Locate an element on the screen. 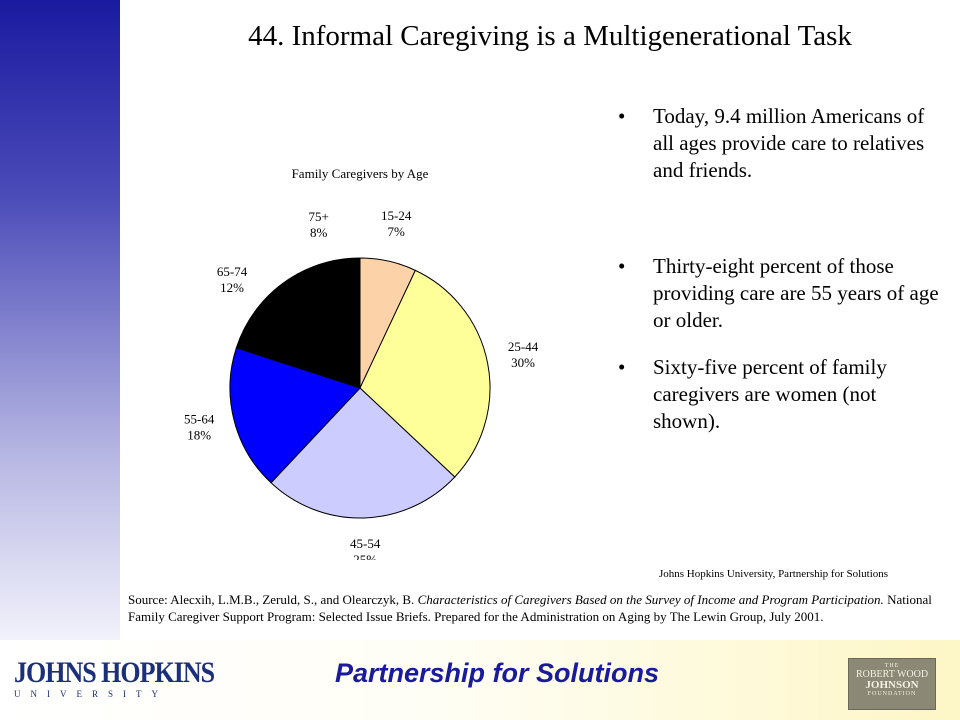  jh-logo-sub: UNIVERSITY is located at coordinates (91, 694).